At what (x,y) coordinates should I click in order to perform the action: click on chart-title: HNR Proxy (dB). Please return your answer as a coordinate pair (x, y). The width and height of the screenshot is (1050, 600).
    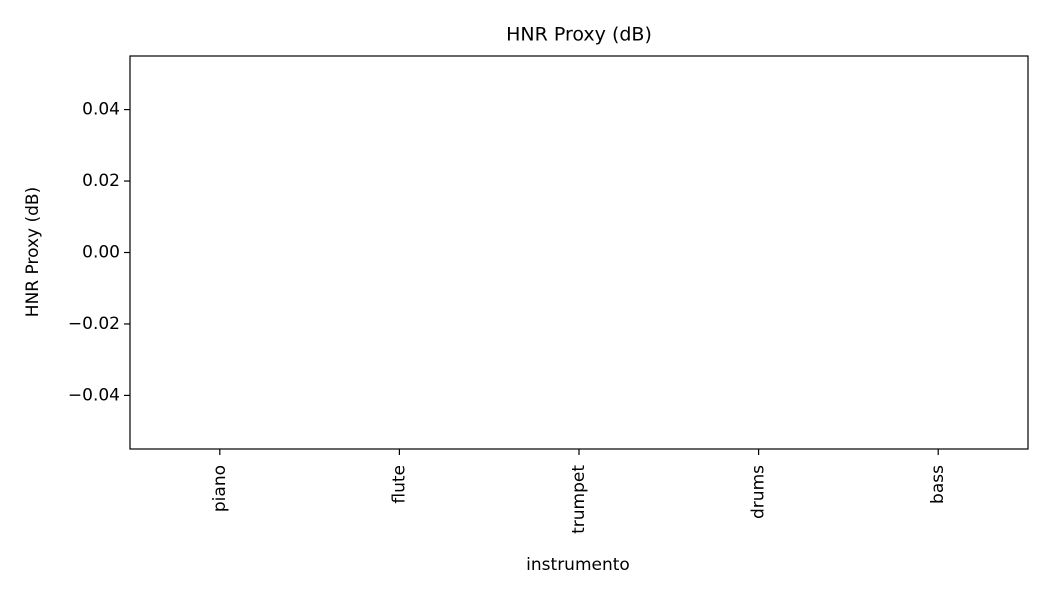
    Looking at the image, I should click on (579, 35).